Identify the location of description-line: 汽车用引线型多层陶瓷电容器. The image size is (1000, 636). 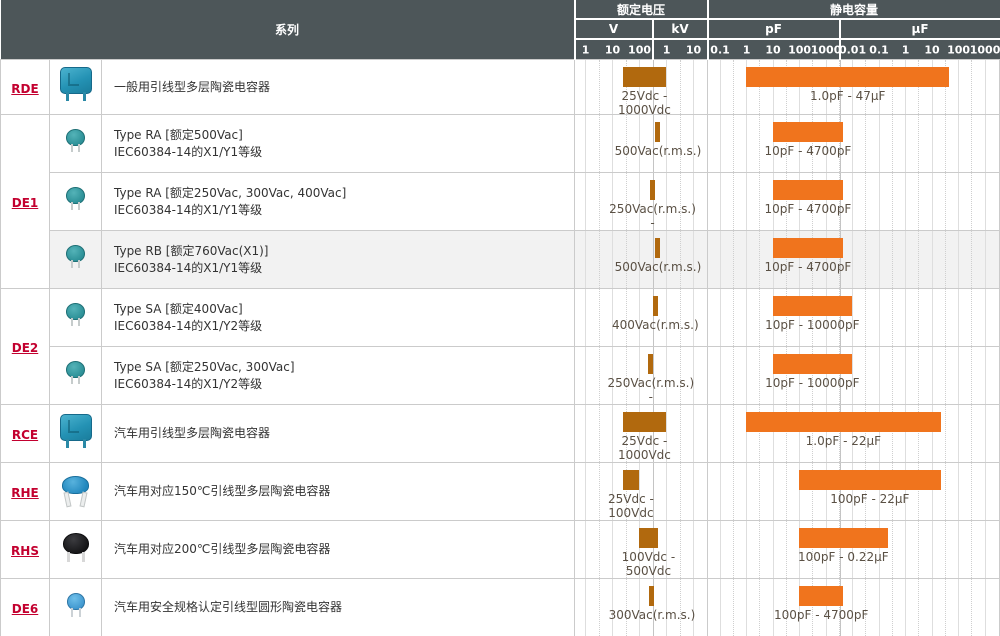
(192, 433).